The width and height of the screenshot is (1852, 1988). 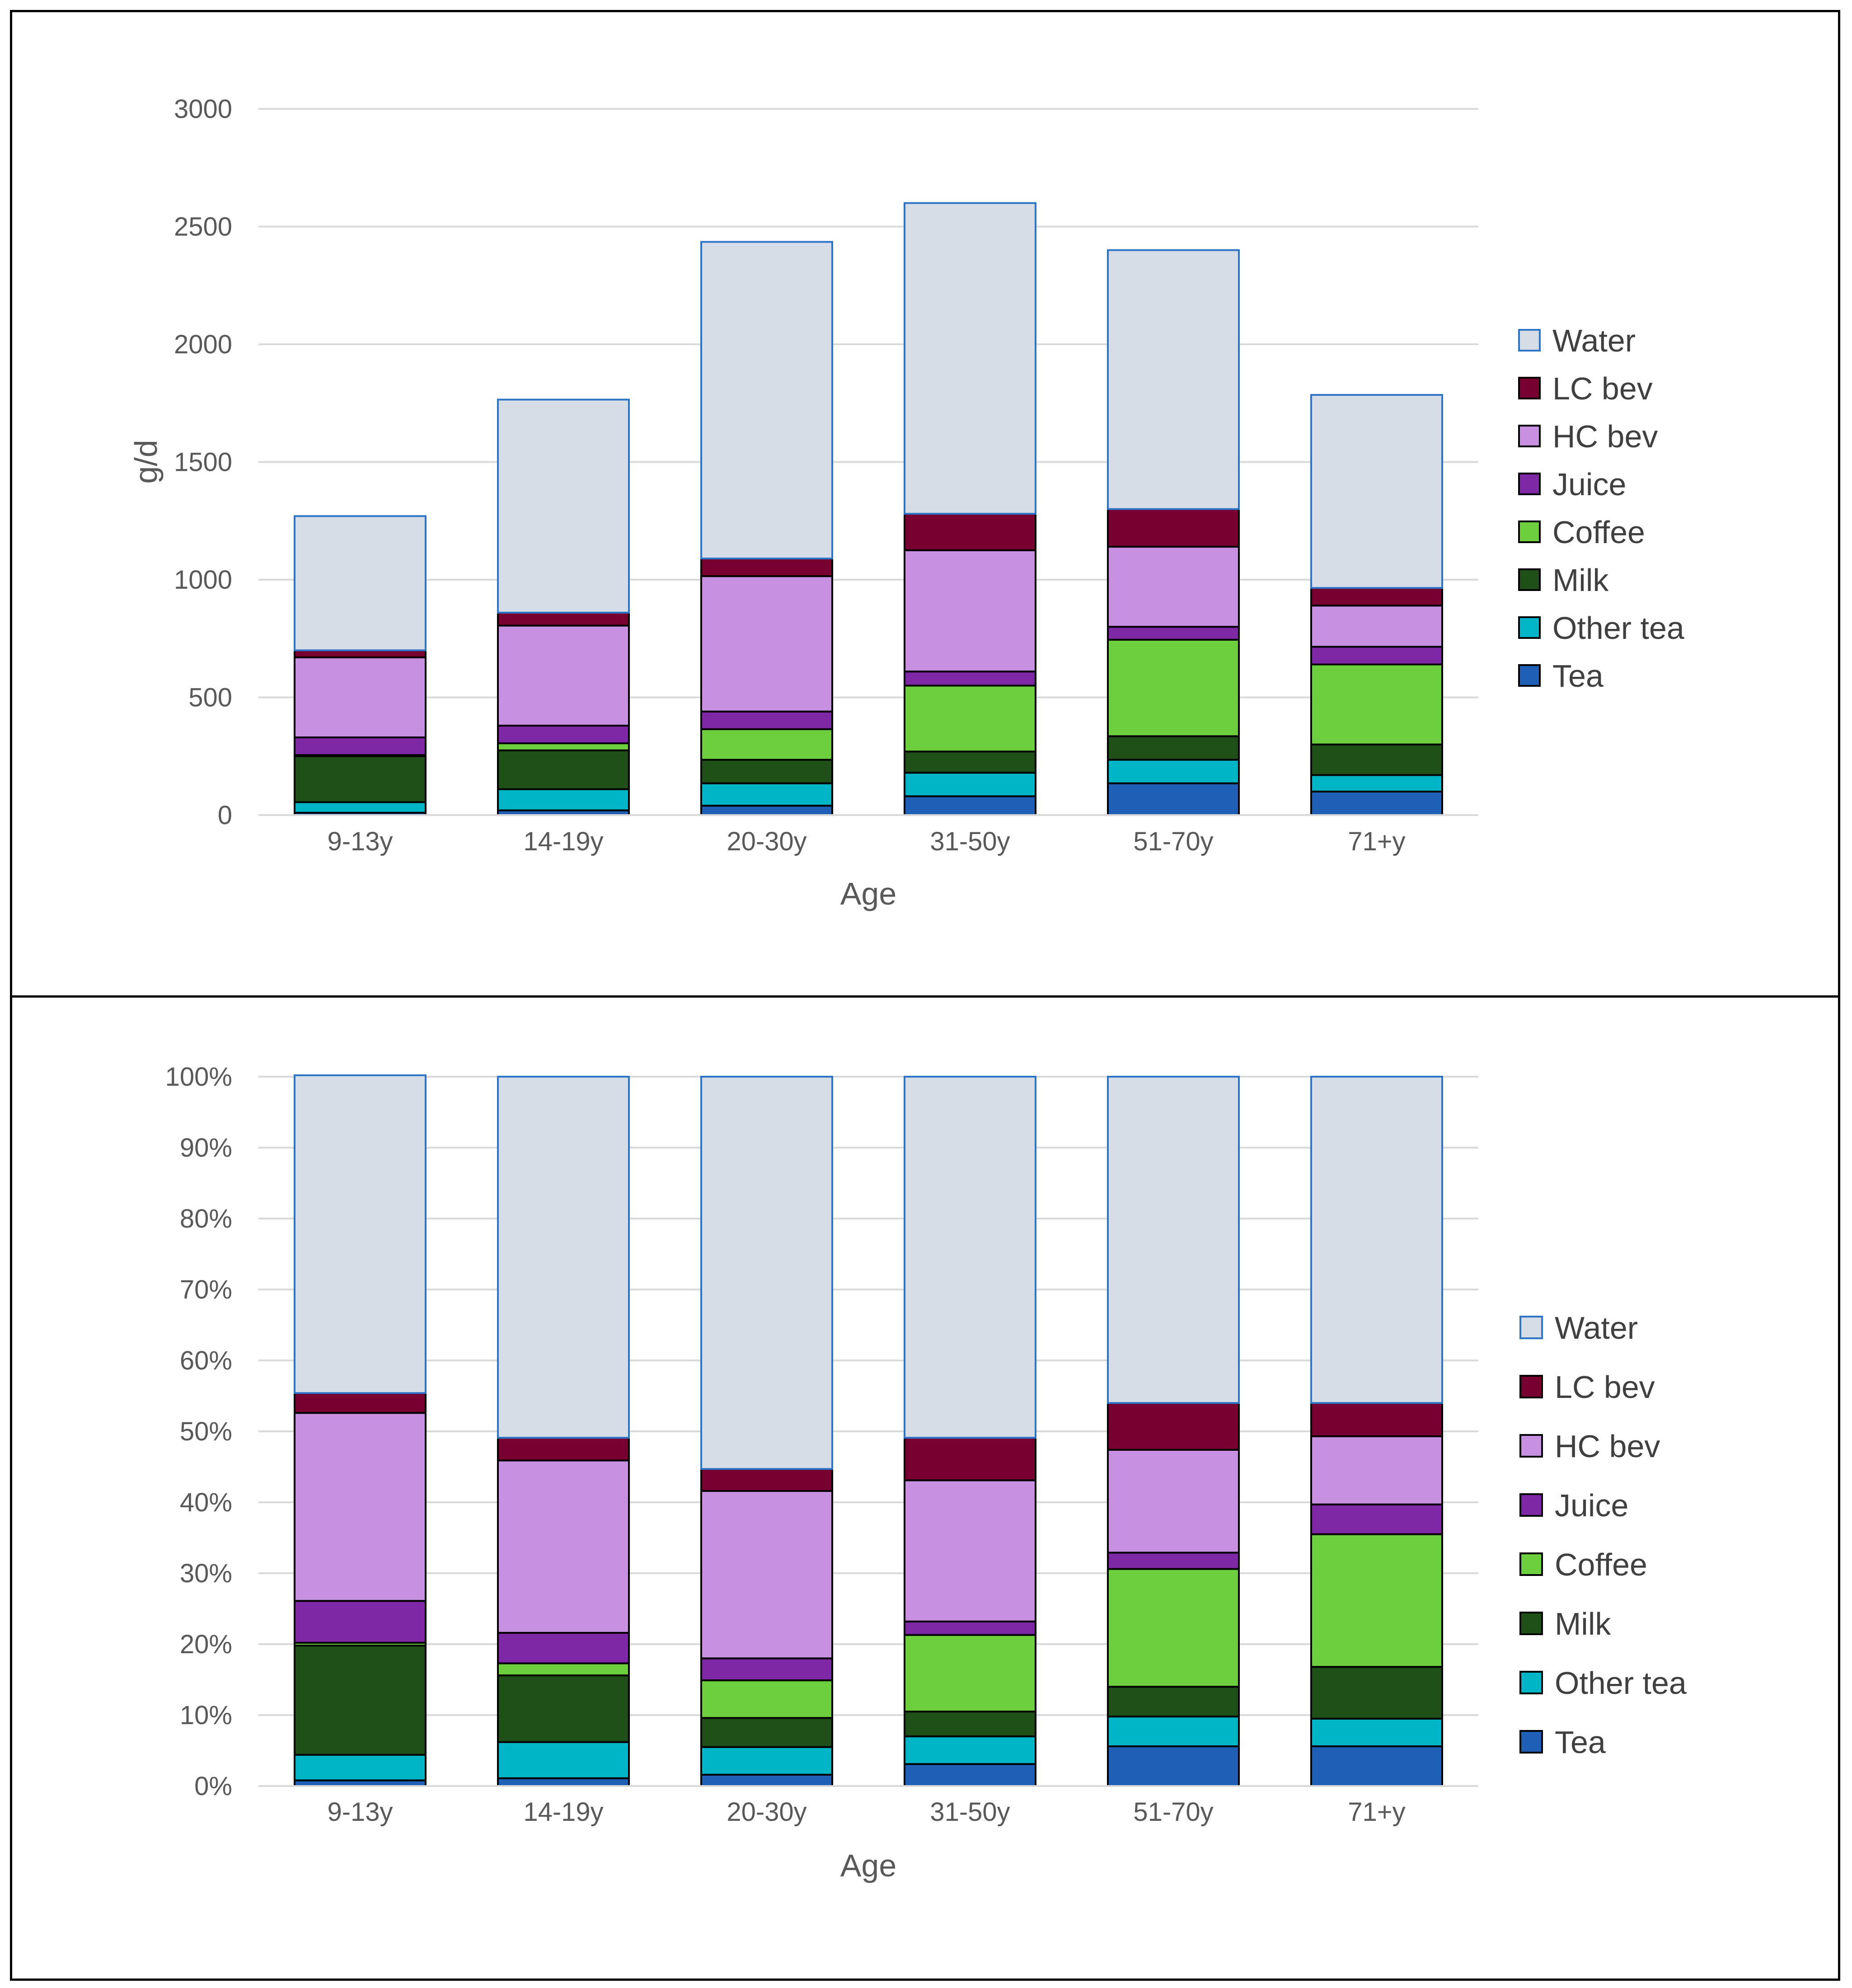 What do you see at coordinates (868, 1866) in the screenshot?
I see `x-axis-title: Age` at bounding box center [868, 1866].